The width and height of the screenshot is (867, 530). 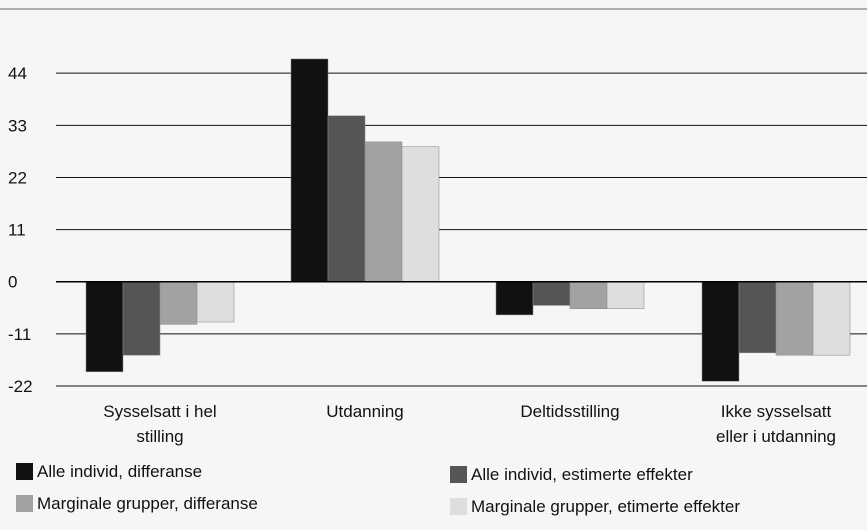 I want to click on category-label: Deltidsstilling, so click(x=569, y=411).